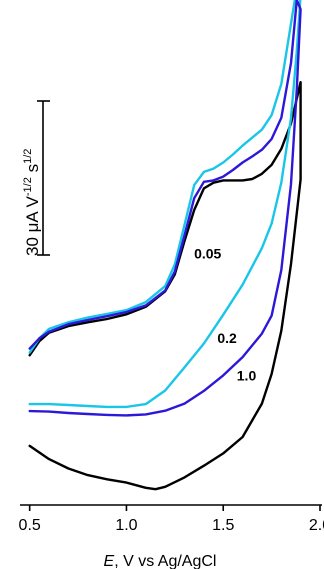 Image resolution: width=324 pixels, height=569 pixels. I want to click on x-tick-label: 1.0, so click(126, 525).